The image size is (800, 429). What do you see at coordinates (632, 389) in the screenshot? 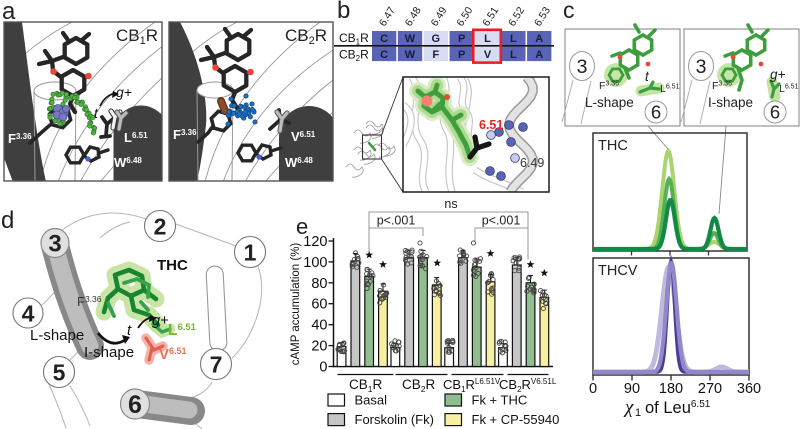
I see `svg-text: 90` at bounding box center [632, 389].